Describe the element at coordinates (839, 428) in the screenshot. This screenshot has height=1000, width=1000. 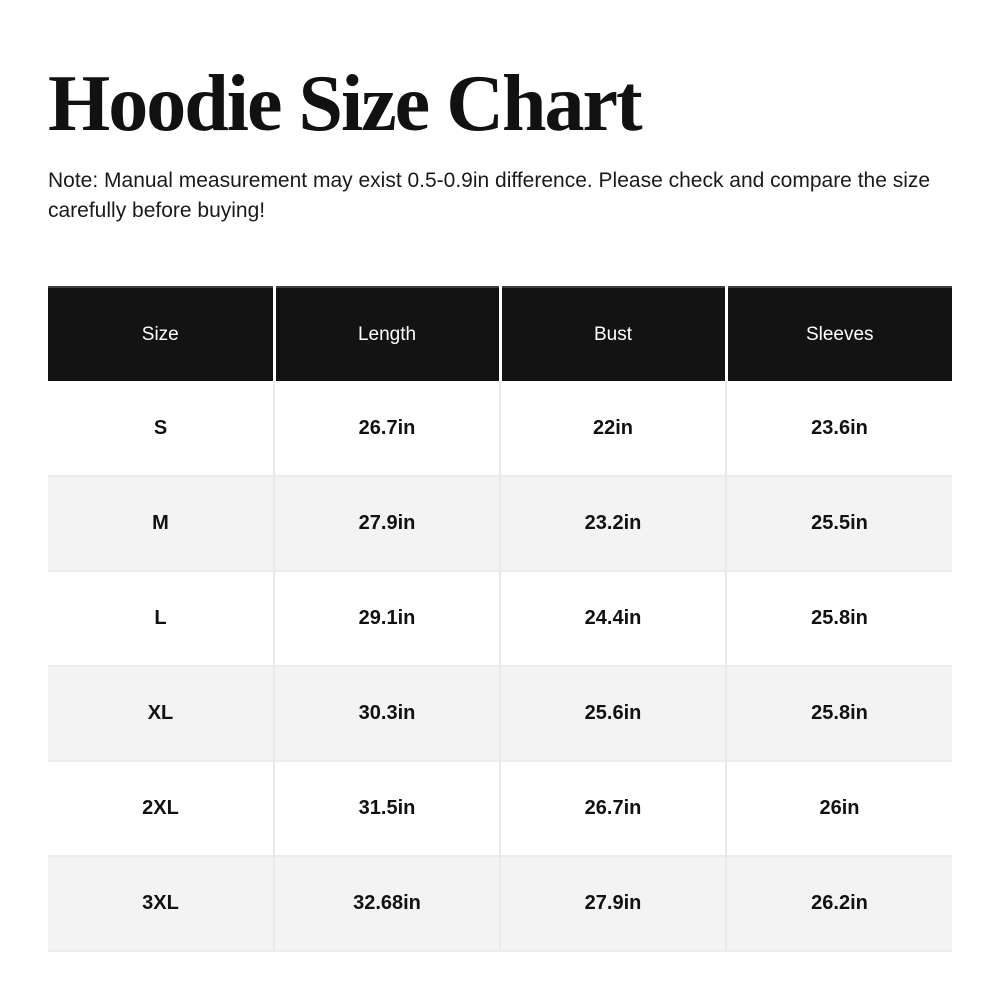
I see `cell-sleeves: 23.6in` at that location.